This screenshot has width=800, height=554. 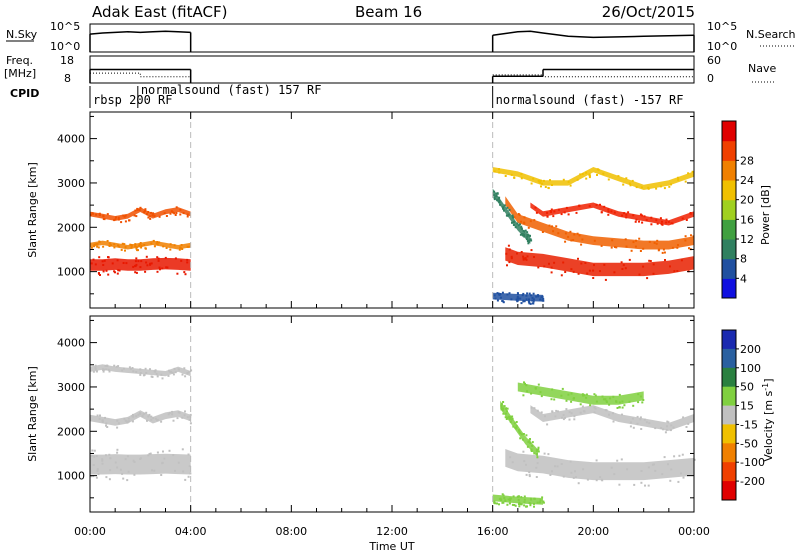 I want to click on nsky-panel: N.Sky 10^5 10^0 10^5 10^0 N.Search, so click(x=401, y=36).